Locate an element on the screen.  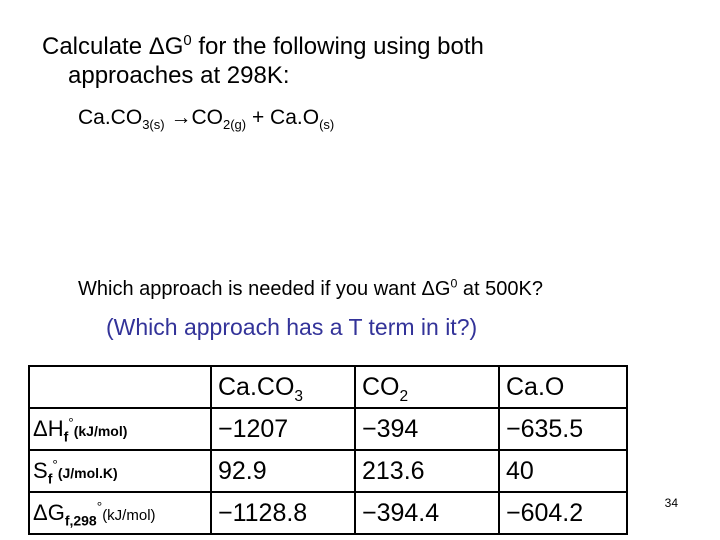
value-cell: −635.5 is located at coordinates (563, 429).